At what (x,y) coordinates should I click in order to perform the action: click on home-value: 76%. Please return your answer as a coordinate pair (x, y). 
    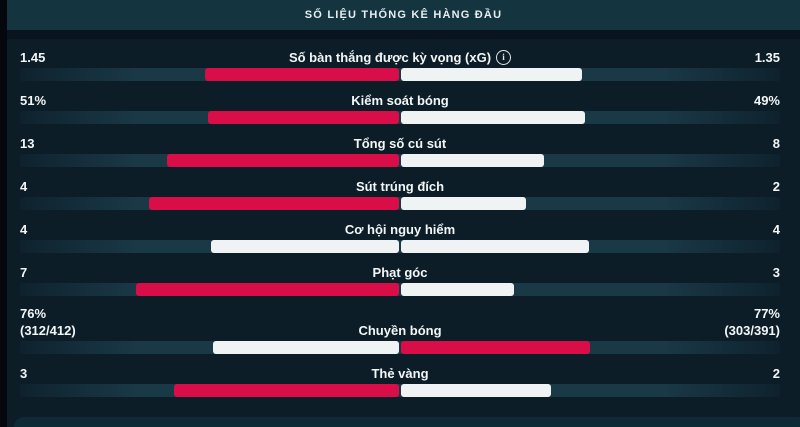
    Looking at the image, I should click on (33, 313).